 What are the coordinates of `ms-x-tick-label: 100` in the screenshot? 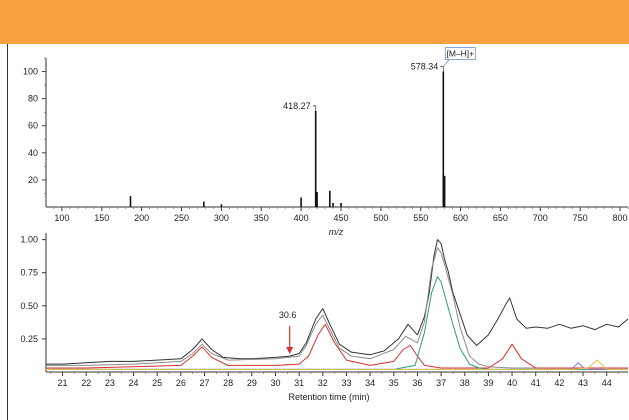 It's located at (61, 218).